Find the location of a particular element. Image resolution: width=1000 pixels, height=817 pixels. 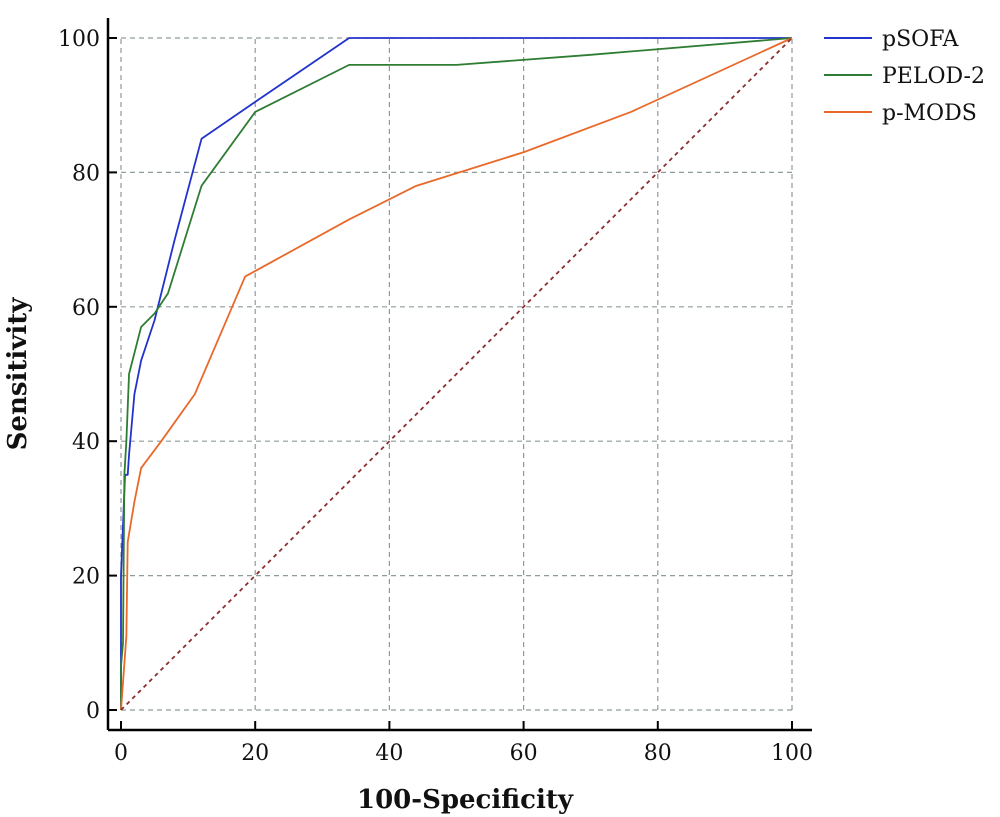

legend-label-psofa: pSOFA is located at coordinates (921, 39).